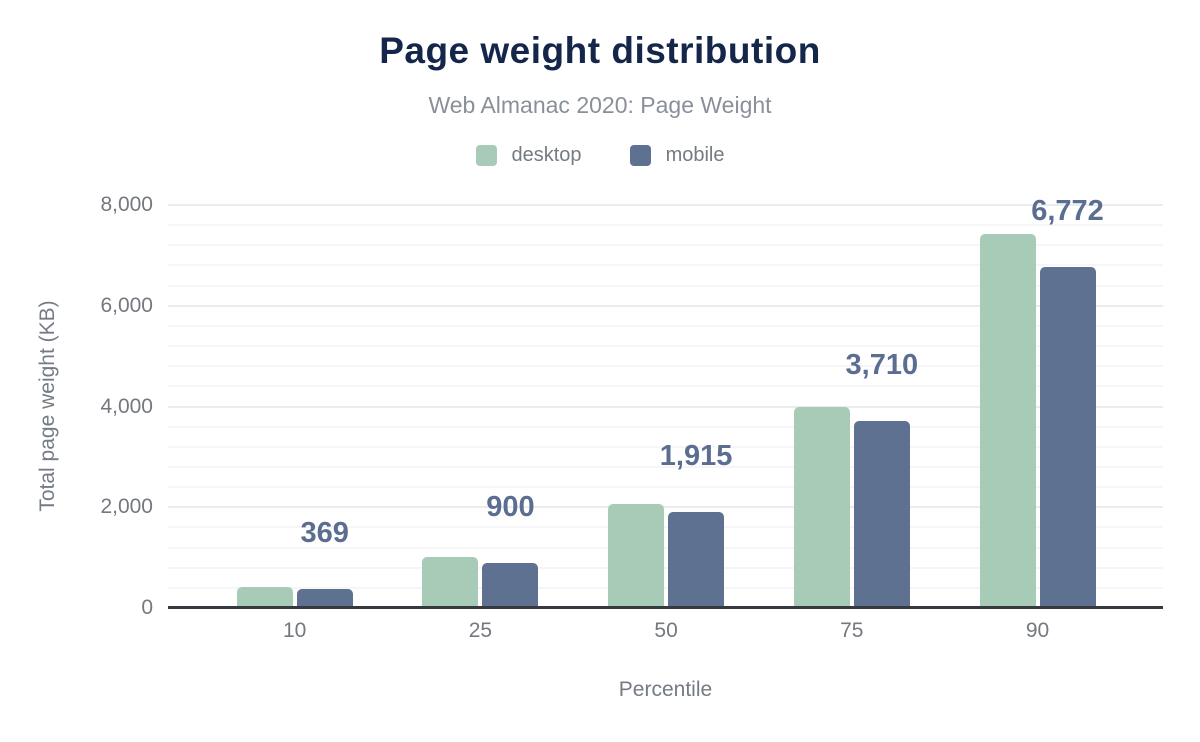 The height and width of the screenshot is (742, 1200). I want to click on mobile-bar-p50, so click(696, 559).